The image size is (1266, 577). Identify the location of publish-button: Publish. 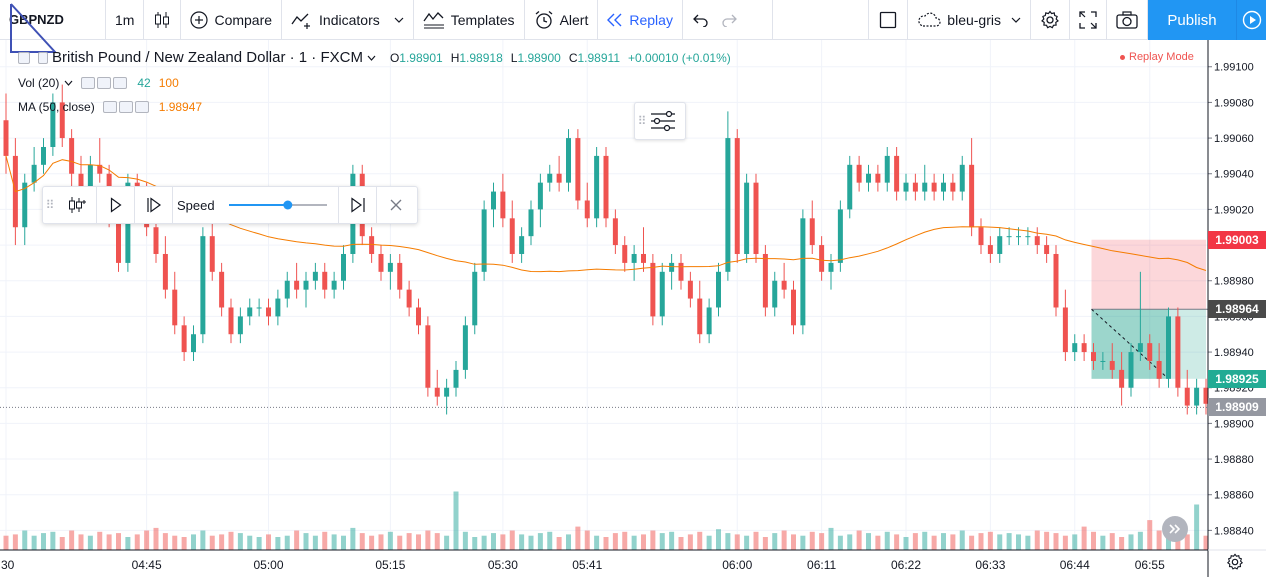
(1192, 20).